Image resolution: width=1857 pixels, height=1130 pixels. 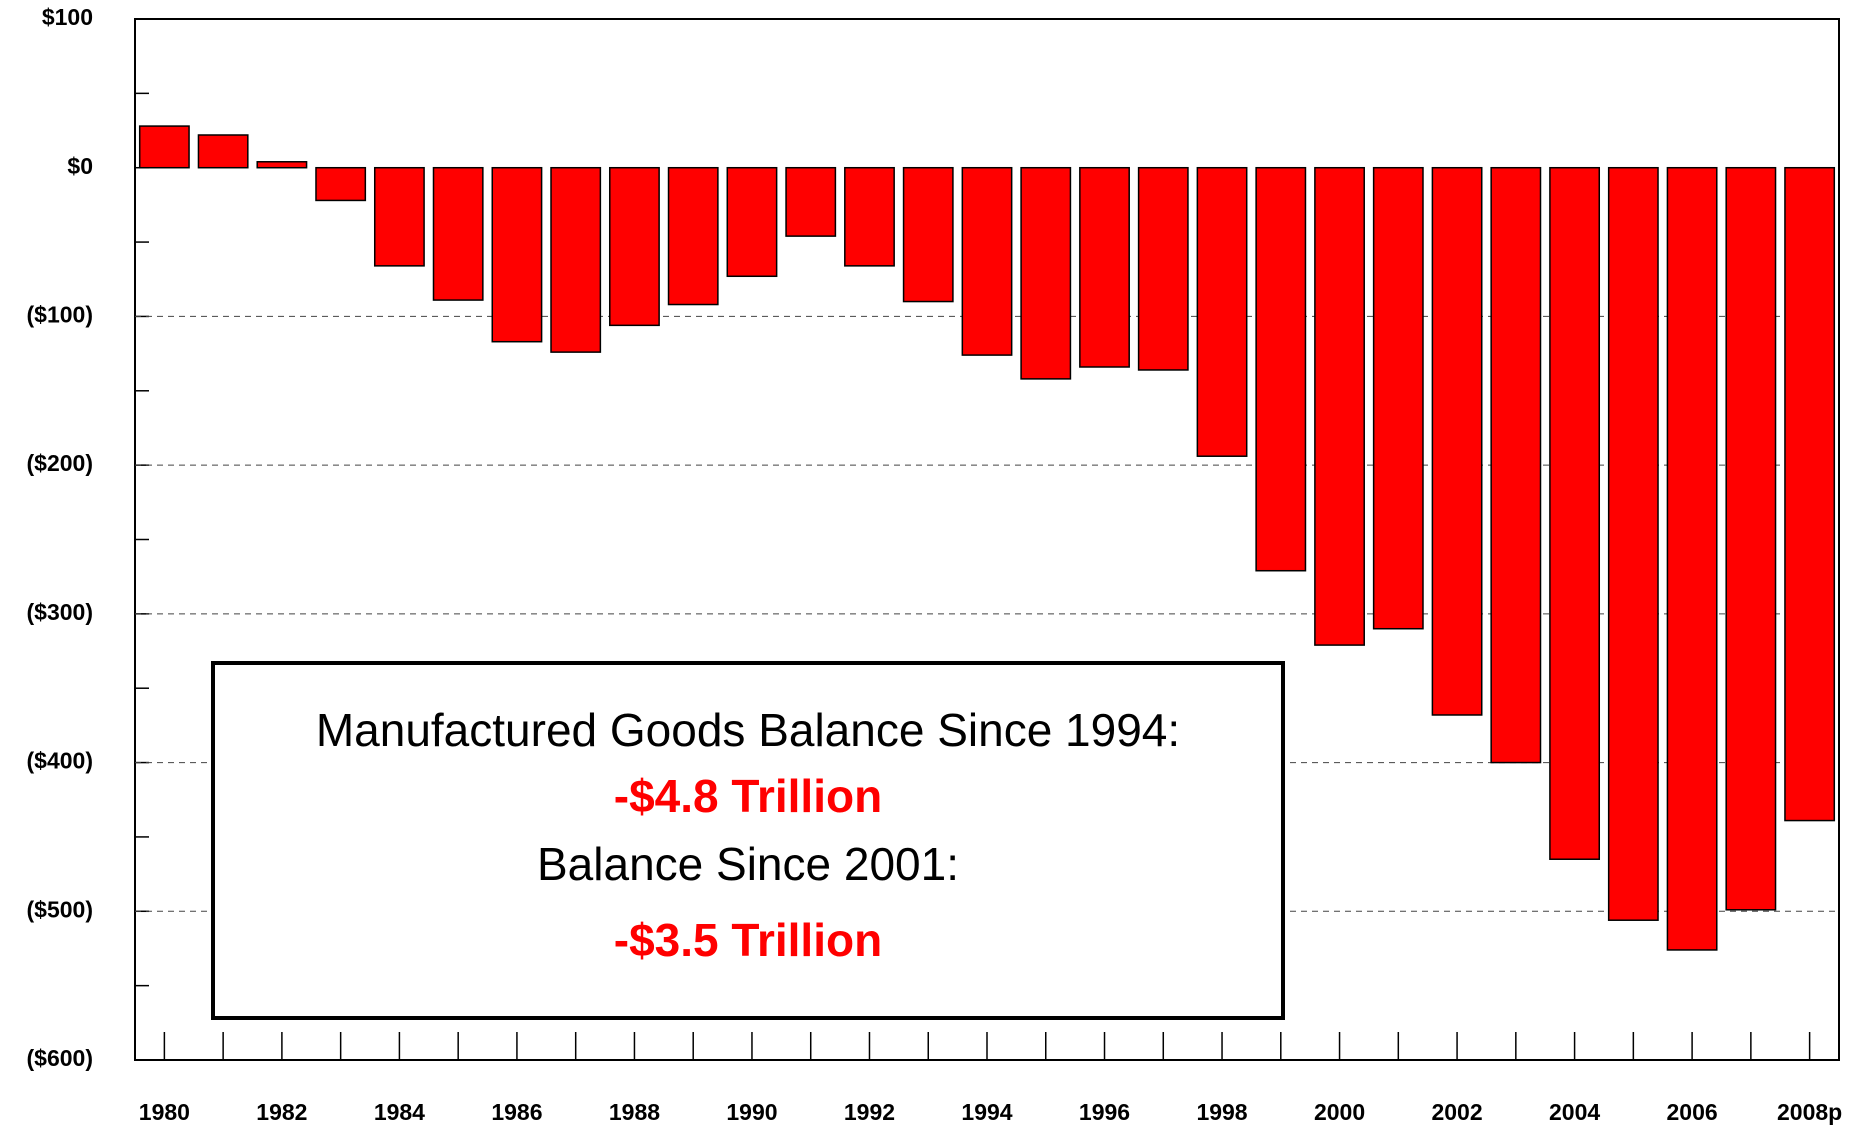 What do you see at coordinates (986, 1112) in the screenshot?
I see `x-tick-label: 1994` at bounding box center [986, 1112].